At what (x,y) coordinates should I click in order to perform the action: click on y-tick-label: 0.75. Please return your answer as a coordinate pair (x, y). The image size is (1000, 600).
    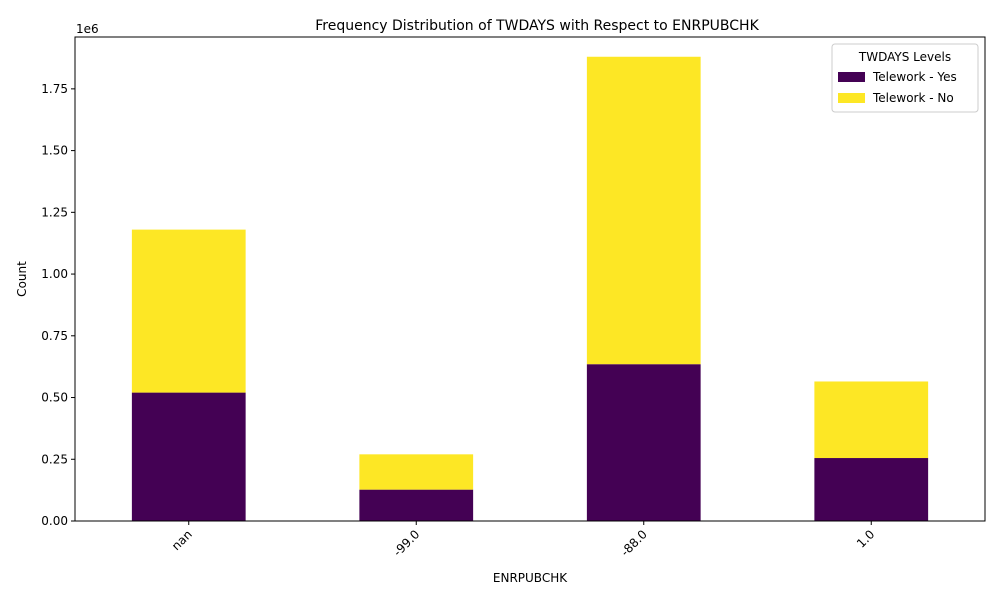
    Looking at the image, I should click on (54, 336).